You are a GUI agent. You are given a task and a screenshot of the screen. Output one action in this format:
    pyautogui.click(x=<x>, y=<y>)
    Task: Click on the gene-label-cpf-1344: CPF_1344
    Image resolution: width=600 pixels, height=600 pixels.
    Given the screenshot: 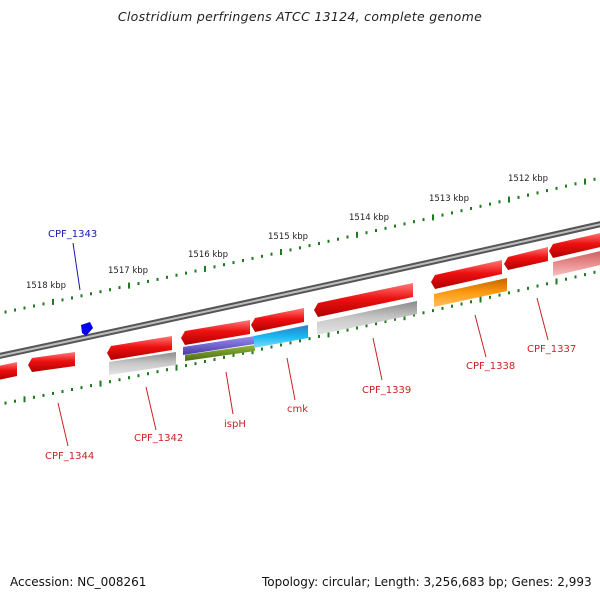 What is the action you would take?
    pyautogui.click(x=69, y=456)
    